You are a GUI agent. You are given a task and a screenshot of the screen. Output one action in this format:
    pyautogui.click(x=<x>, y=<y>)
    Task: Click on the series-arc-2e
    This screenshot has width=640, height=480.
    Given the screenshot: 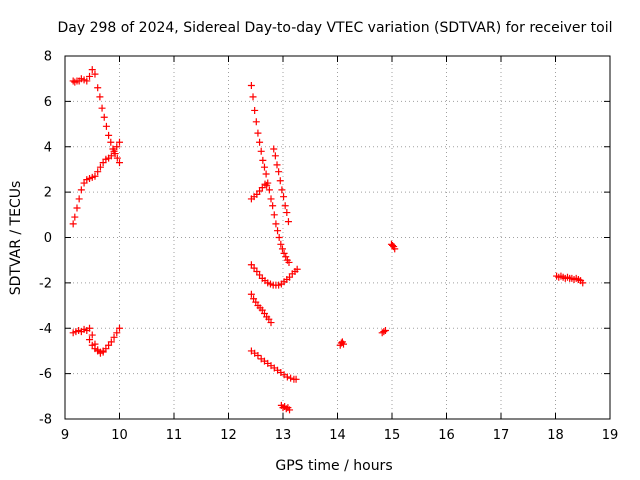 What is the action you would take?
    pyautogui.click(x=261, y=308)
    